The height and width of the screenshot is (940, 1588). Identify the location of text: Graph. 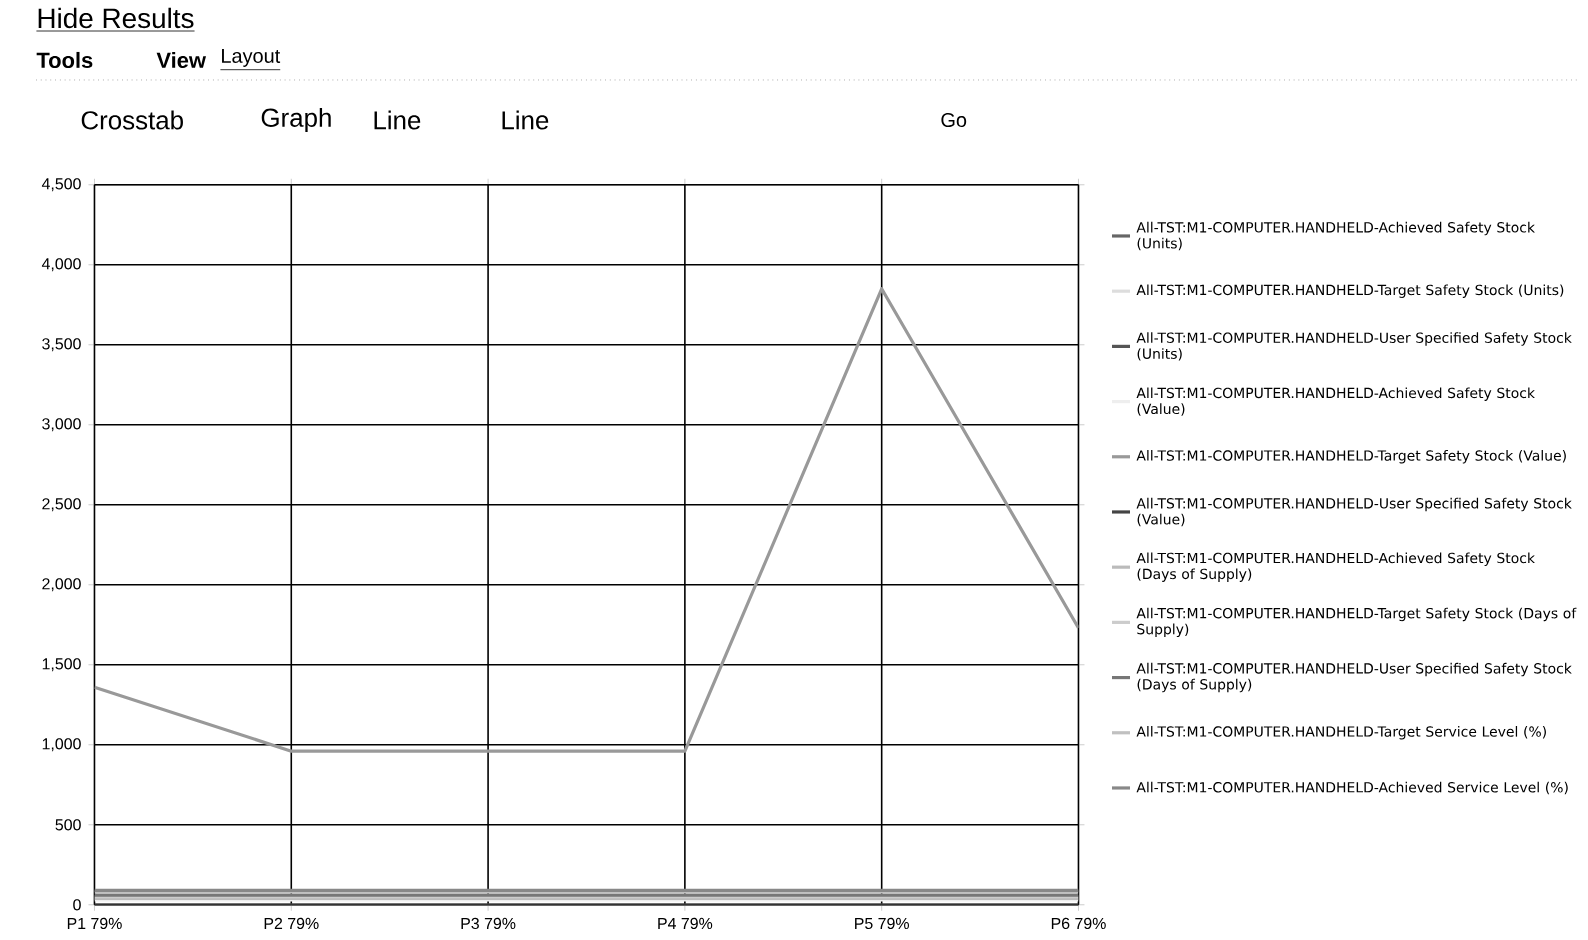
(296, 120).